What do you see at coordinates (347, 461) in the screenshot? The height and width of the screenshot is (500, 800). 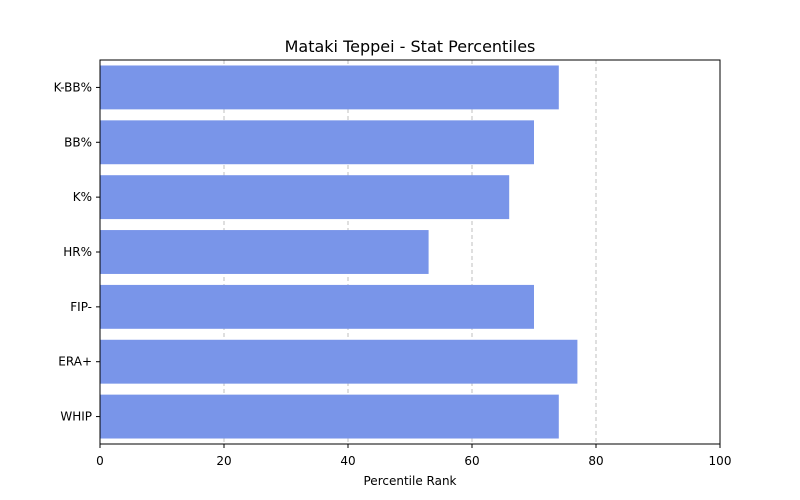 I see `x-tick-label: 40` at bounding box center [347, 461].